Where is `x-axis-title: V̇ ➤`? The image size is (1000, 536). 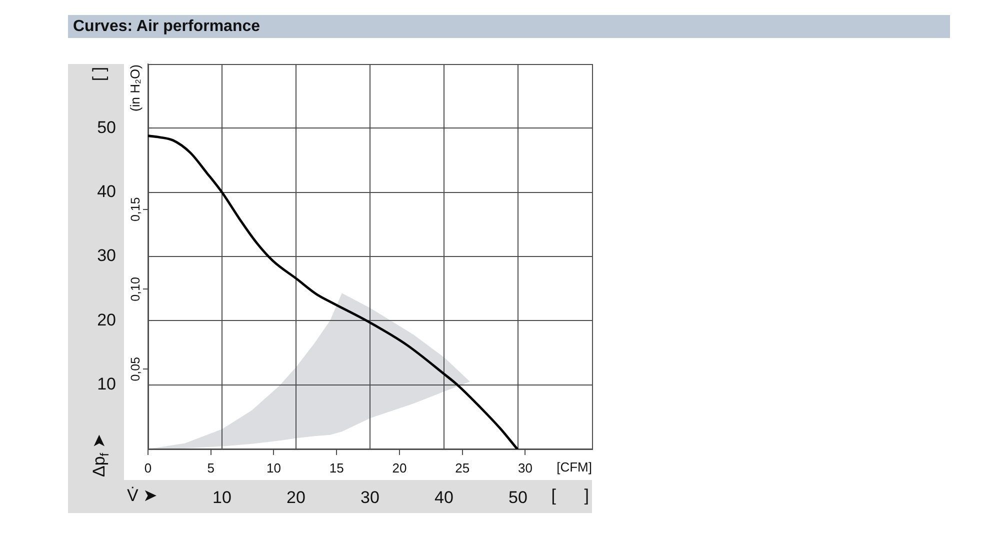
x-axis-title: V̇ ➤ is located at coordinates (142, 496).